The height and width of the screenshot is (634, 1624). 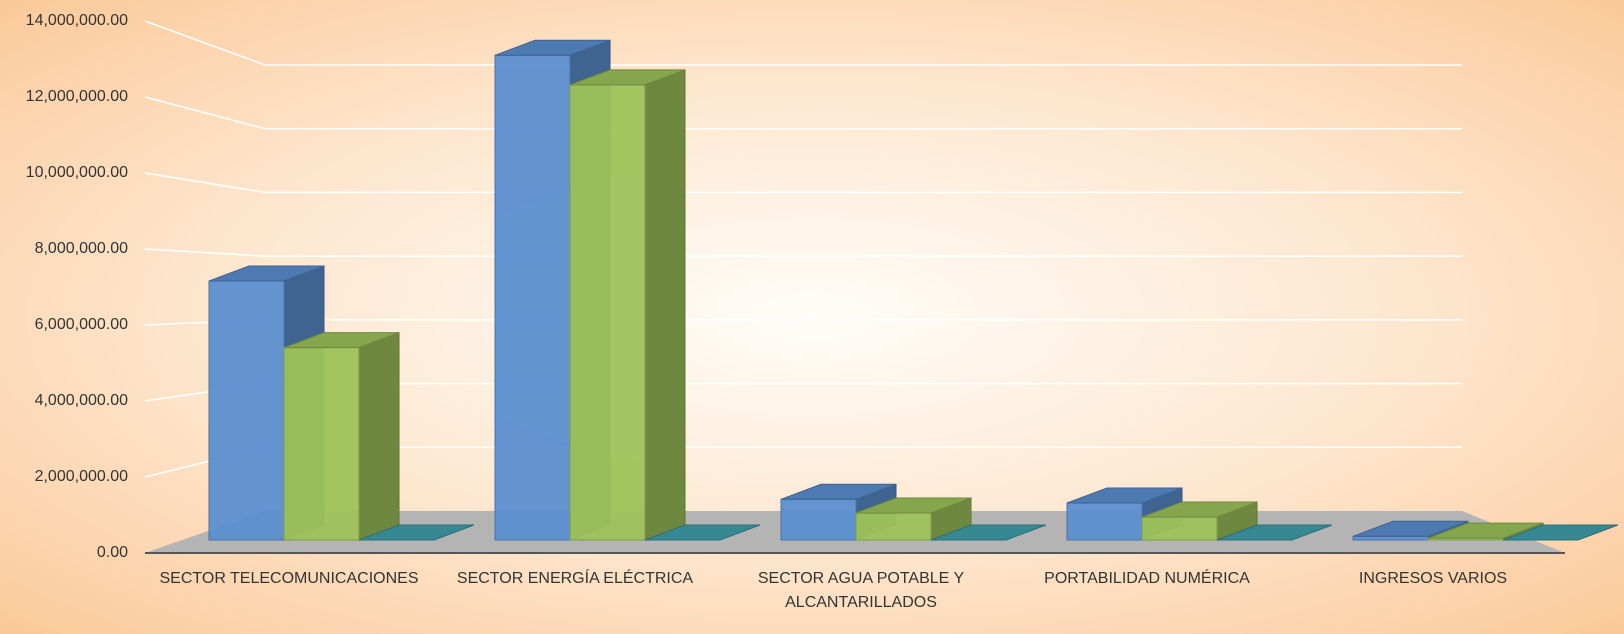 I want to click on y-tick-label: 0.00, so click(x=112, y=552).